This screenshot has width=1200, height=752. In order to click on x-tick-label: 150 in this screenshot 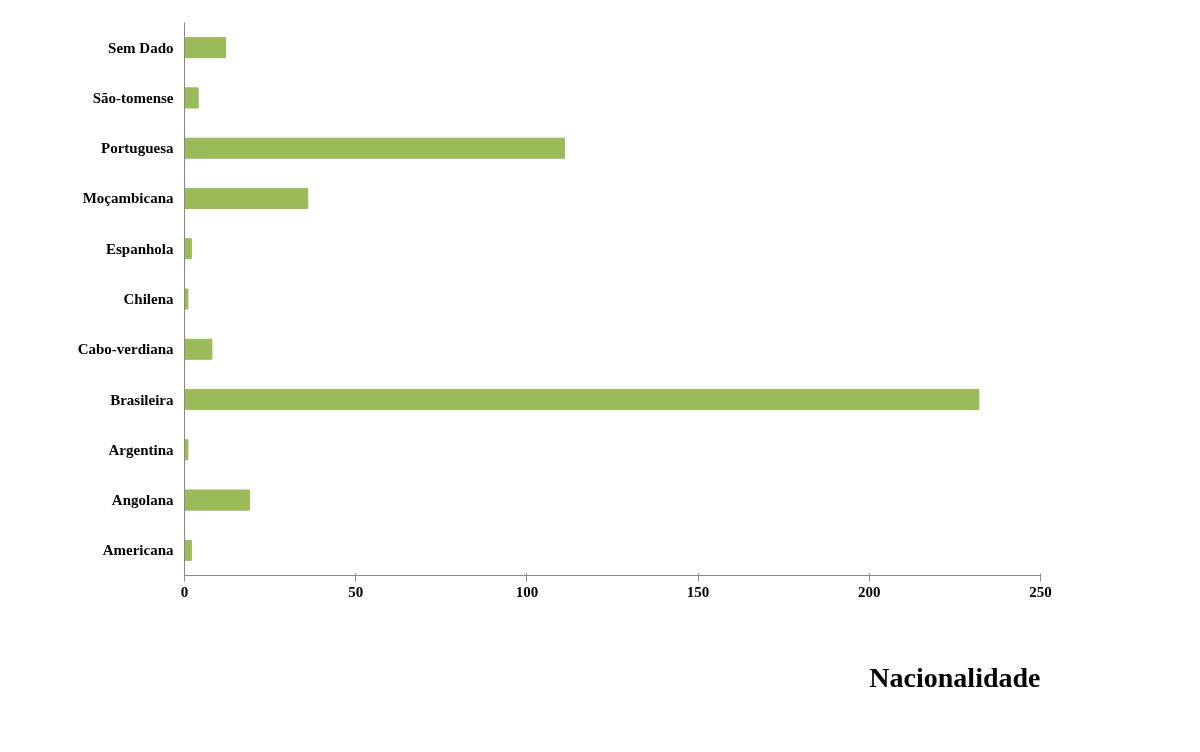, I will do `click(698, 591)`.